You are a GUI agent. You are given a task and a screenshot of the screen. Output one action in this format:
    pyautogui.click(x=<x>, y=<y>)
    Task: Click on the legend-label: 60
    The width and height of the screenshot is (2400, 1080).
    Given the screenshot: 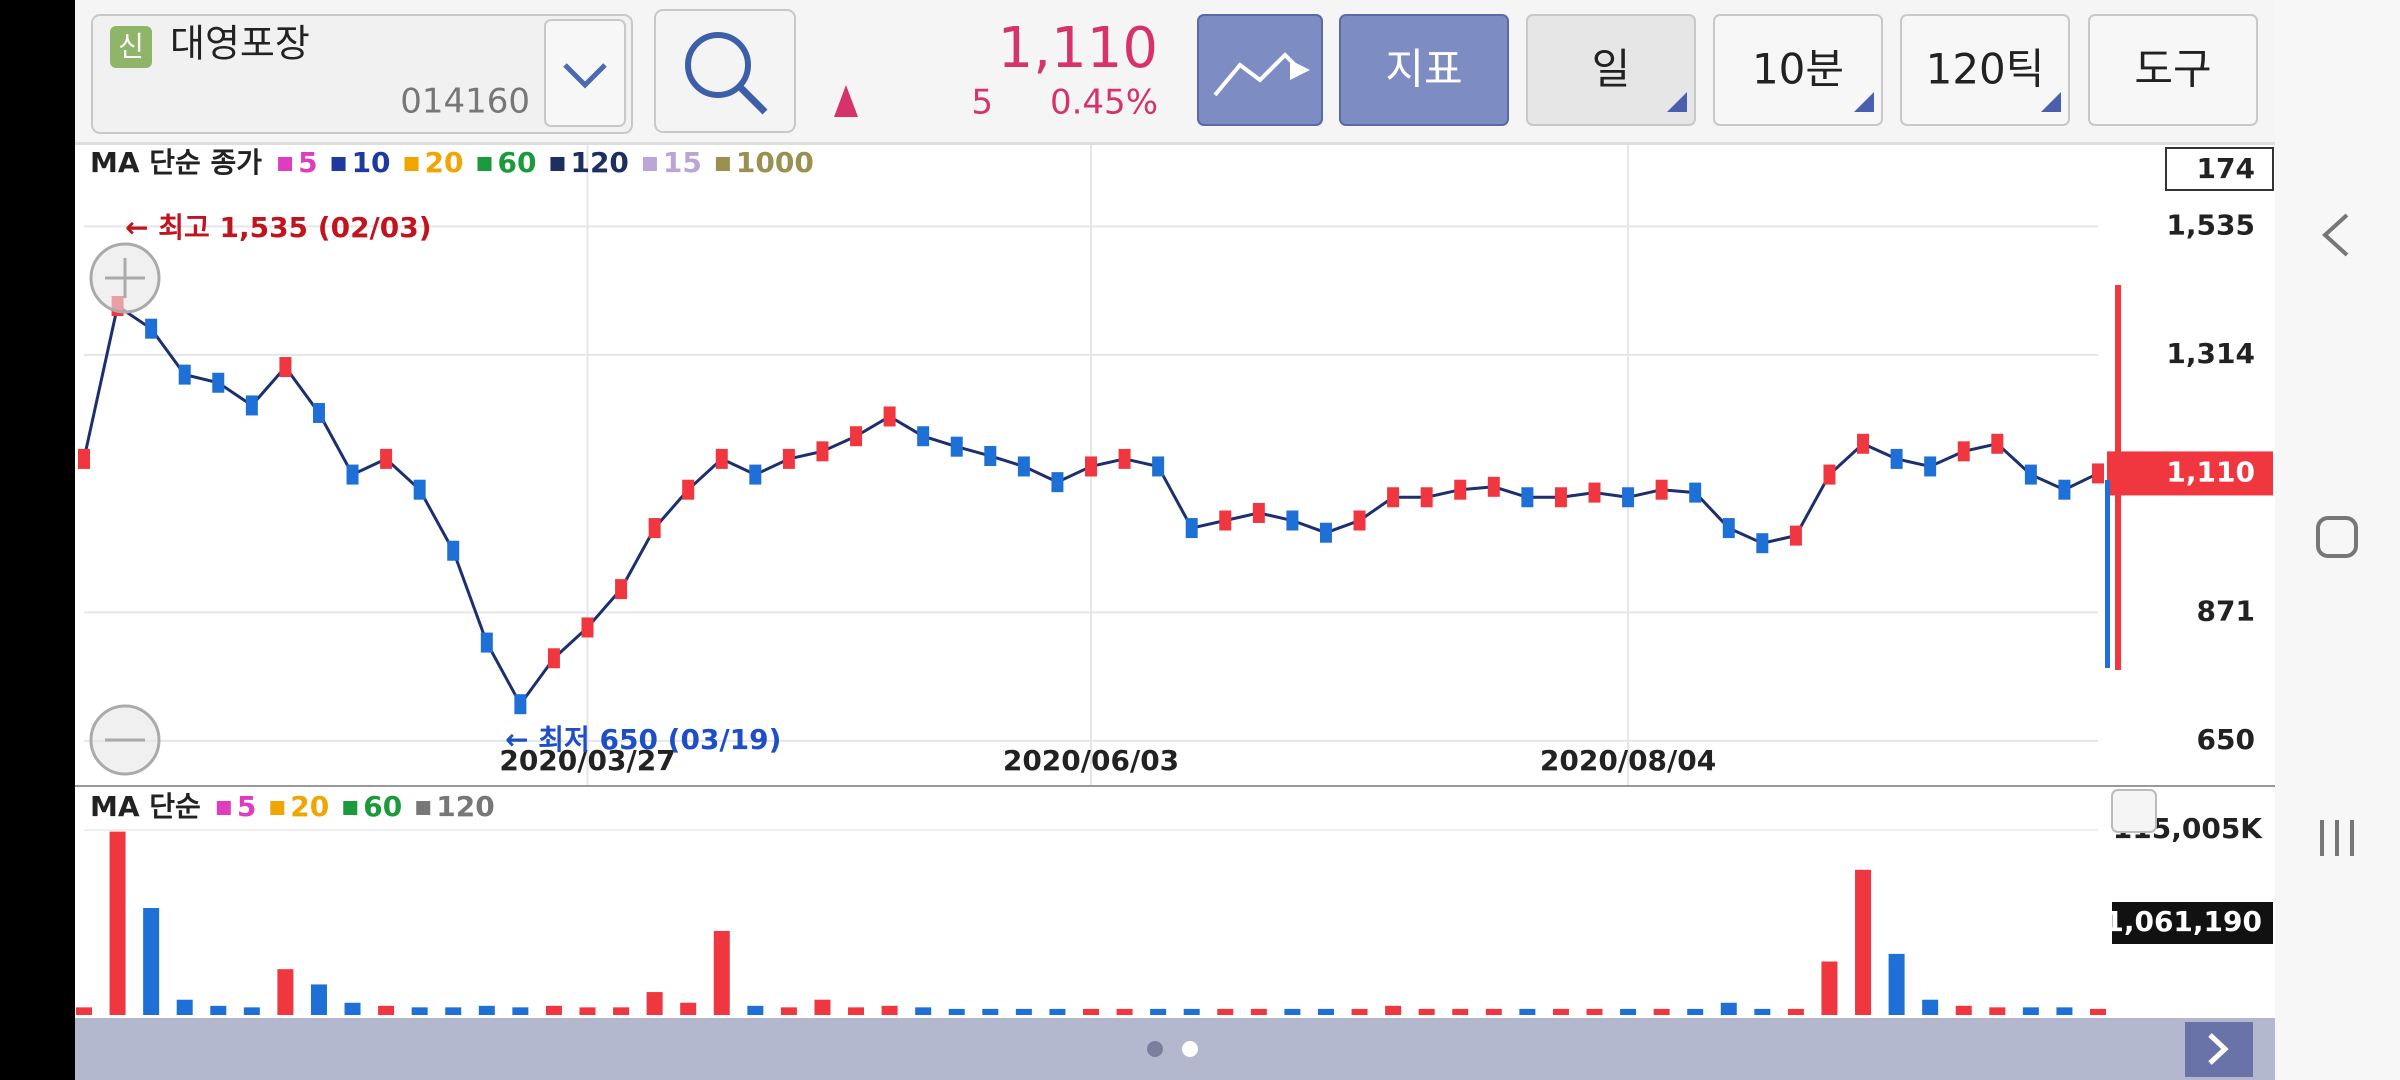 What is the action you would take?
    pyautogui.click(x=517, y=162)
    